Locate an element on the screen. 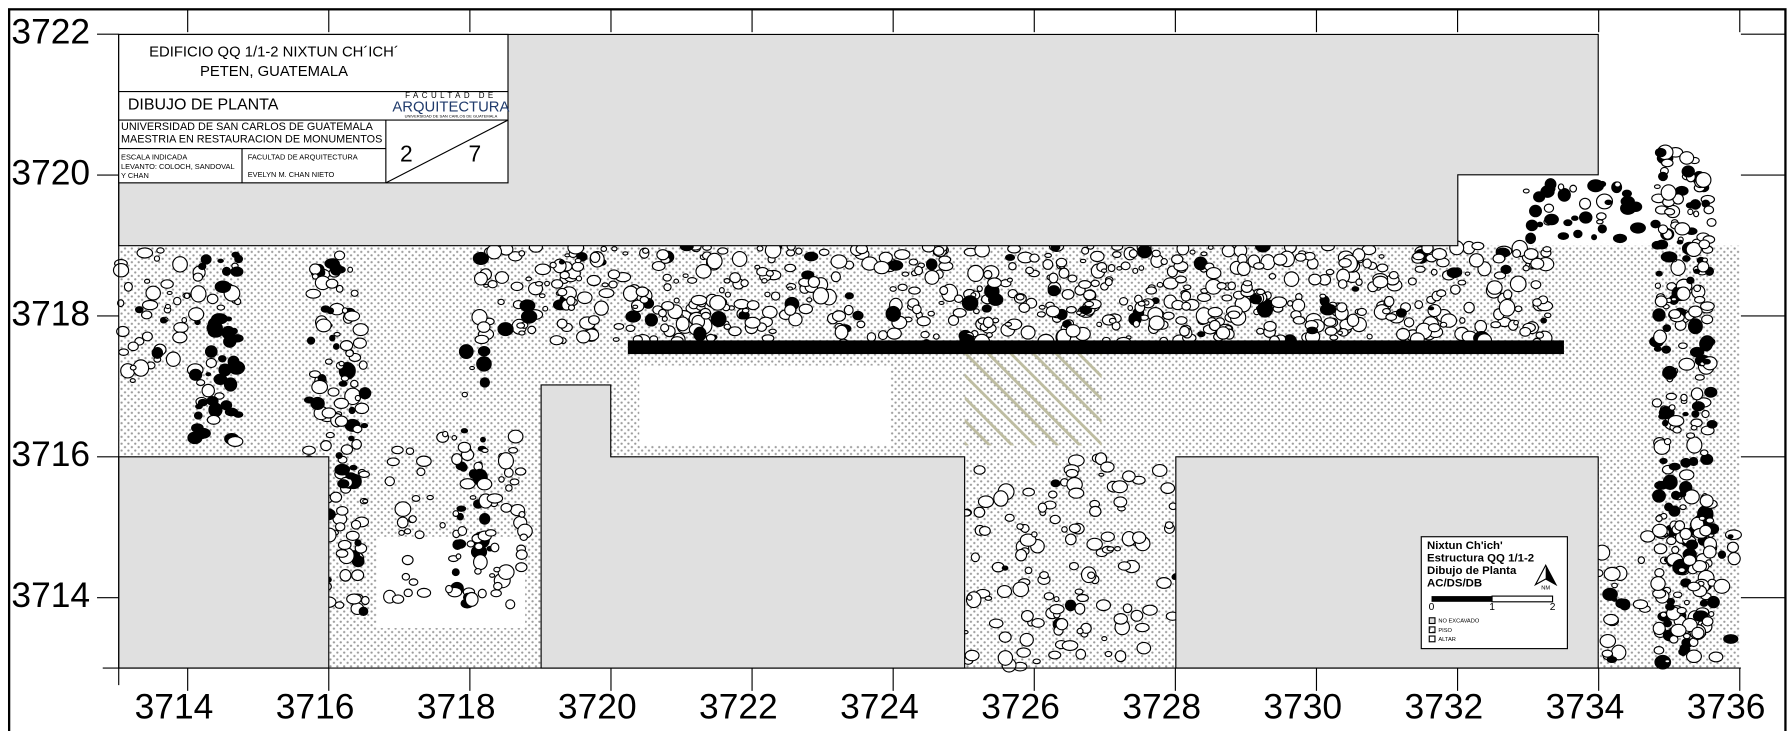 This screenshot has height=731, width=1790. location: PETEN, GUATEMALA is located at coordinates (274, 72).